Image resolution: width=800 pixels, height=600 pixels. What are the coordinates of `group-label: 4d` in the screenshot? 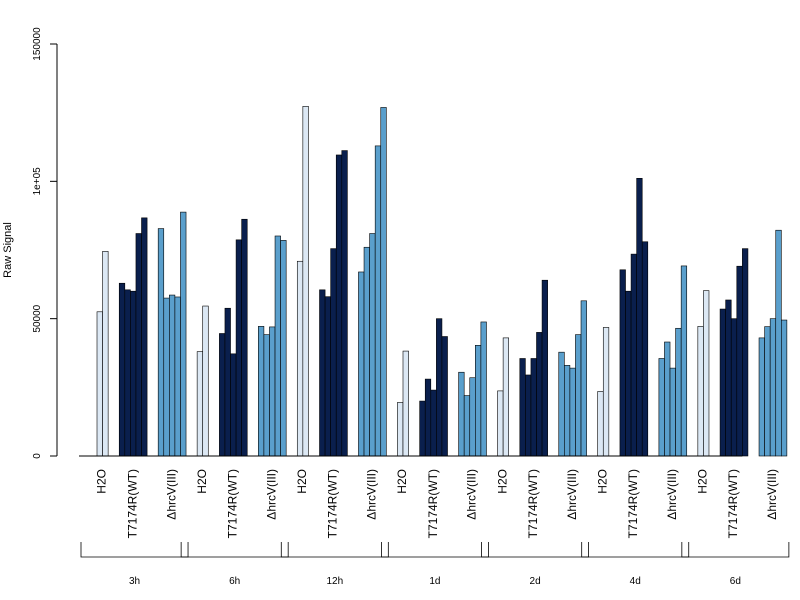 It's located at (635, 581).